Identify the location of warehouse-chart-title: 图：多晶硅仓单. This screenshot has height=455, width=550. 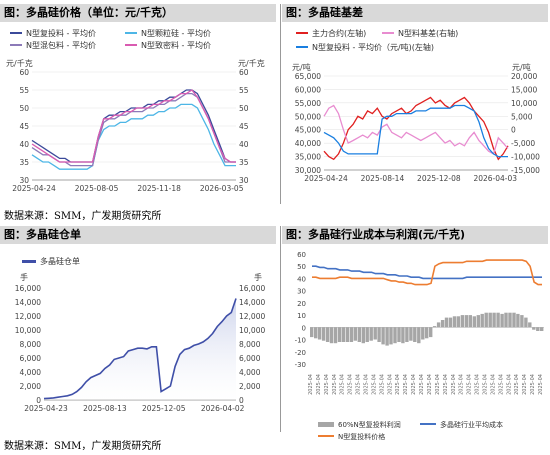
(138, 235).